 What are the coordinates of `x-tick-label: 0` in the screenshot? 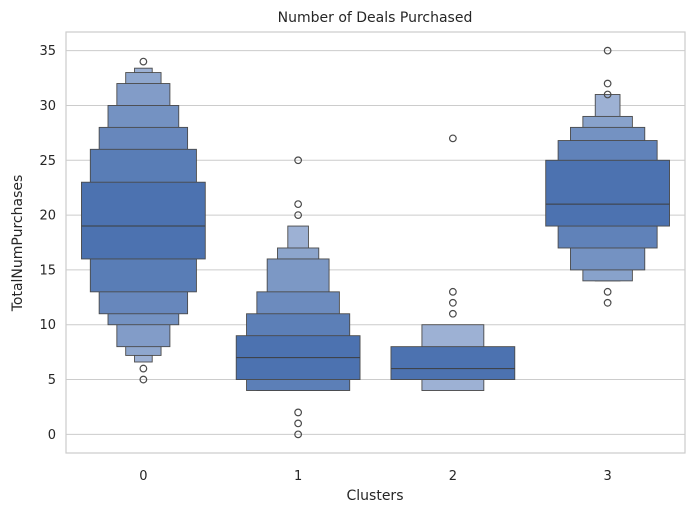 It's located at (143, 476).